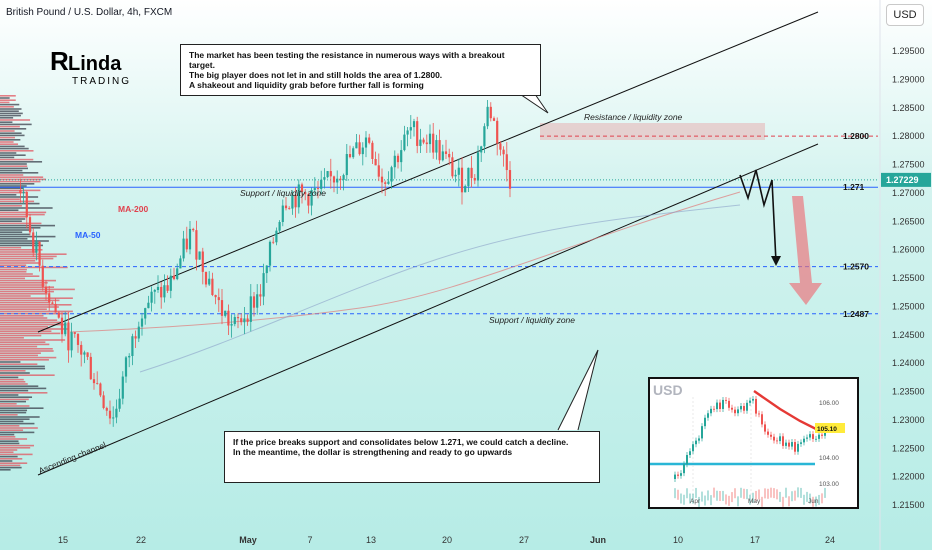  What do you see at coordinates (905, 15) in the screenshot?
I see `currency-button: USD` at bounding box center [905, 15].